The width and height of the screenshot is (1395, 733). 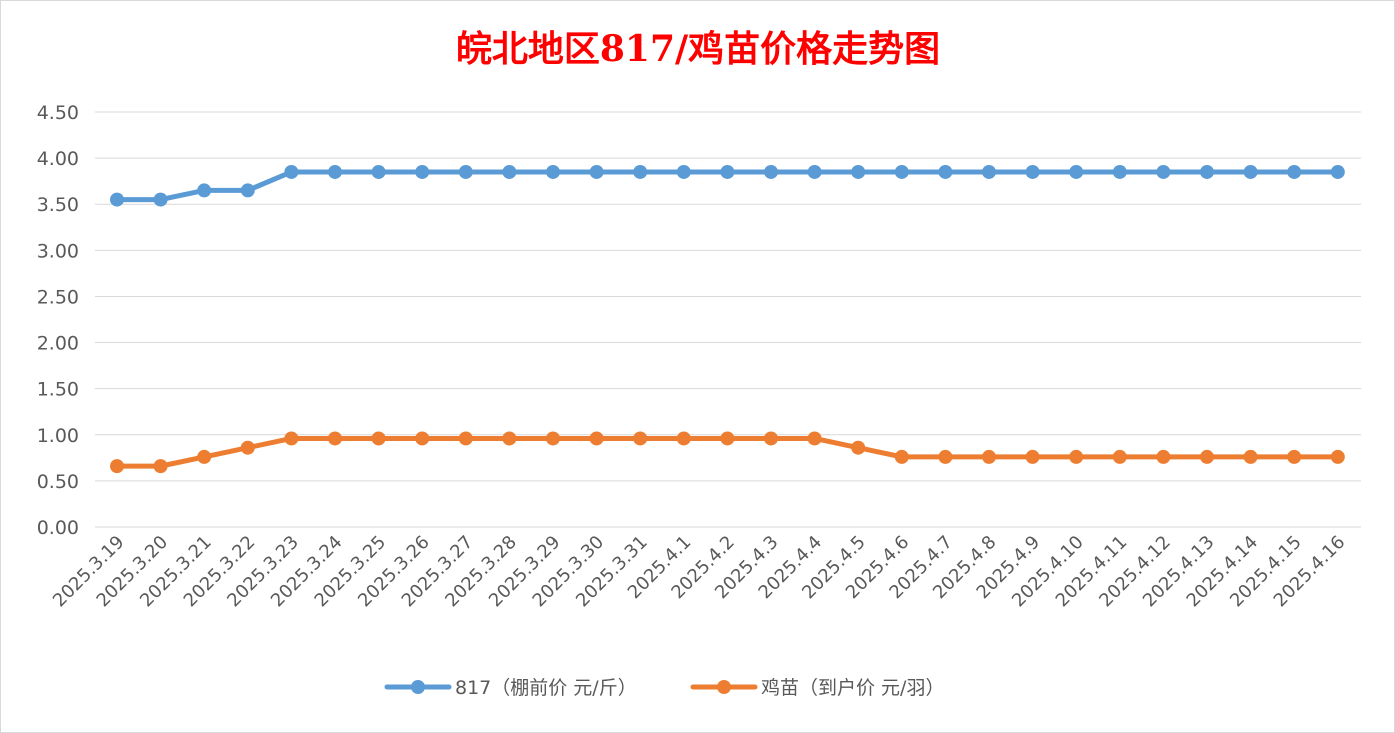 What do you see at coordinates (852, 688) in the screenshot?
I see `legend-label: 鸡苗（到户价 元/羽）` at bounding box center [852, 688].